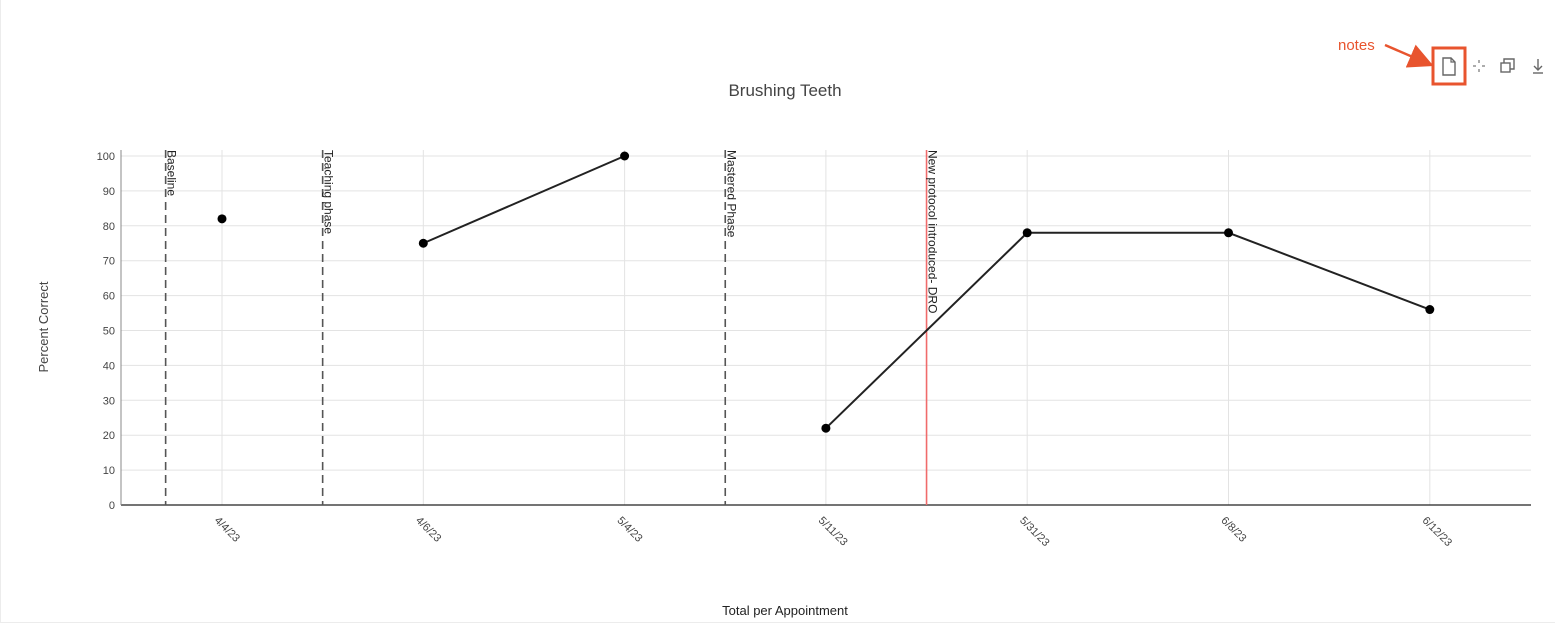 The height and width of the screenshot is (623, 1555). Describe the element at coordinates (109, 436) in the screenshot. I see `y-tick-label: 20` at that location.